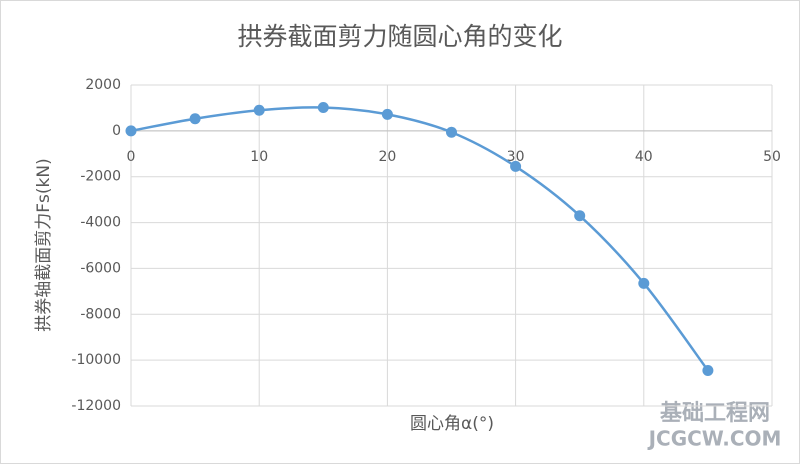  Describe the element at coordinates (399, 36) in the screenshot. I see `chart-title: 拱券截面剪力随圆心角的变化` at that location.